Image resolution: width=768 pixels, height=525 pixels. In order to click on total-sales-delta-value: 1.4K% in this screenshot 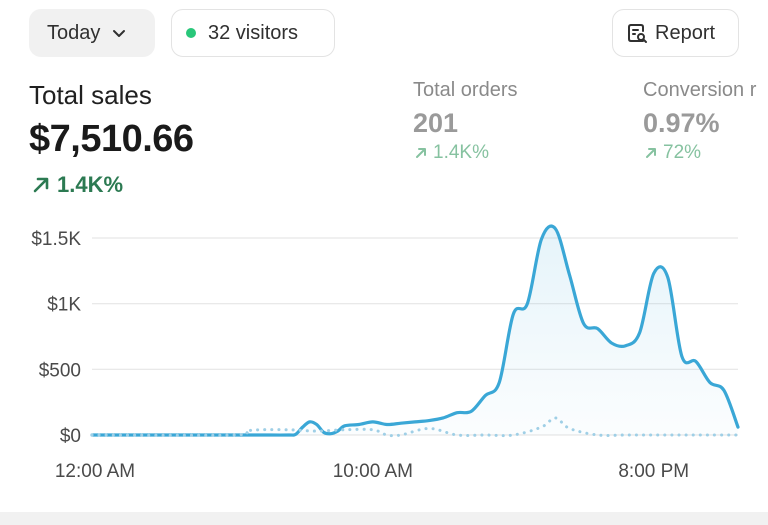, I will do `click(90, 184)`.